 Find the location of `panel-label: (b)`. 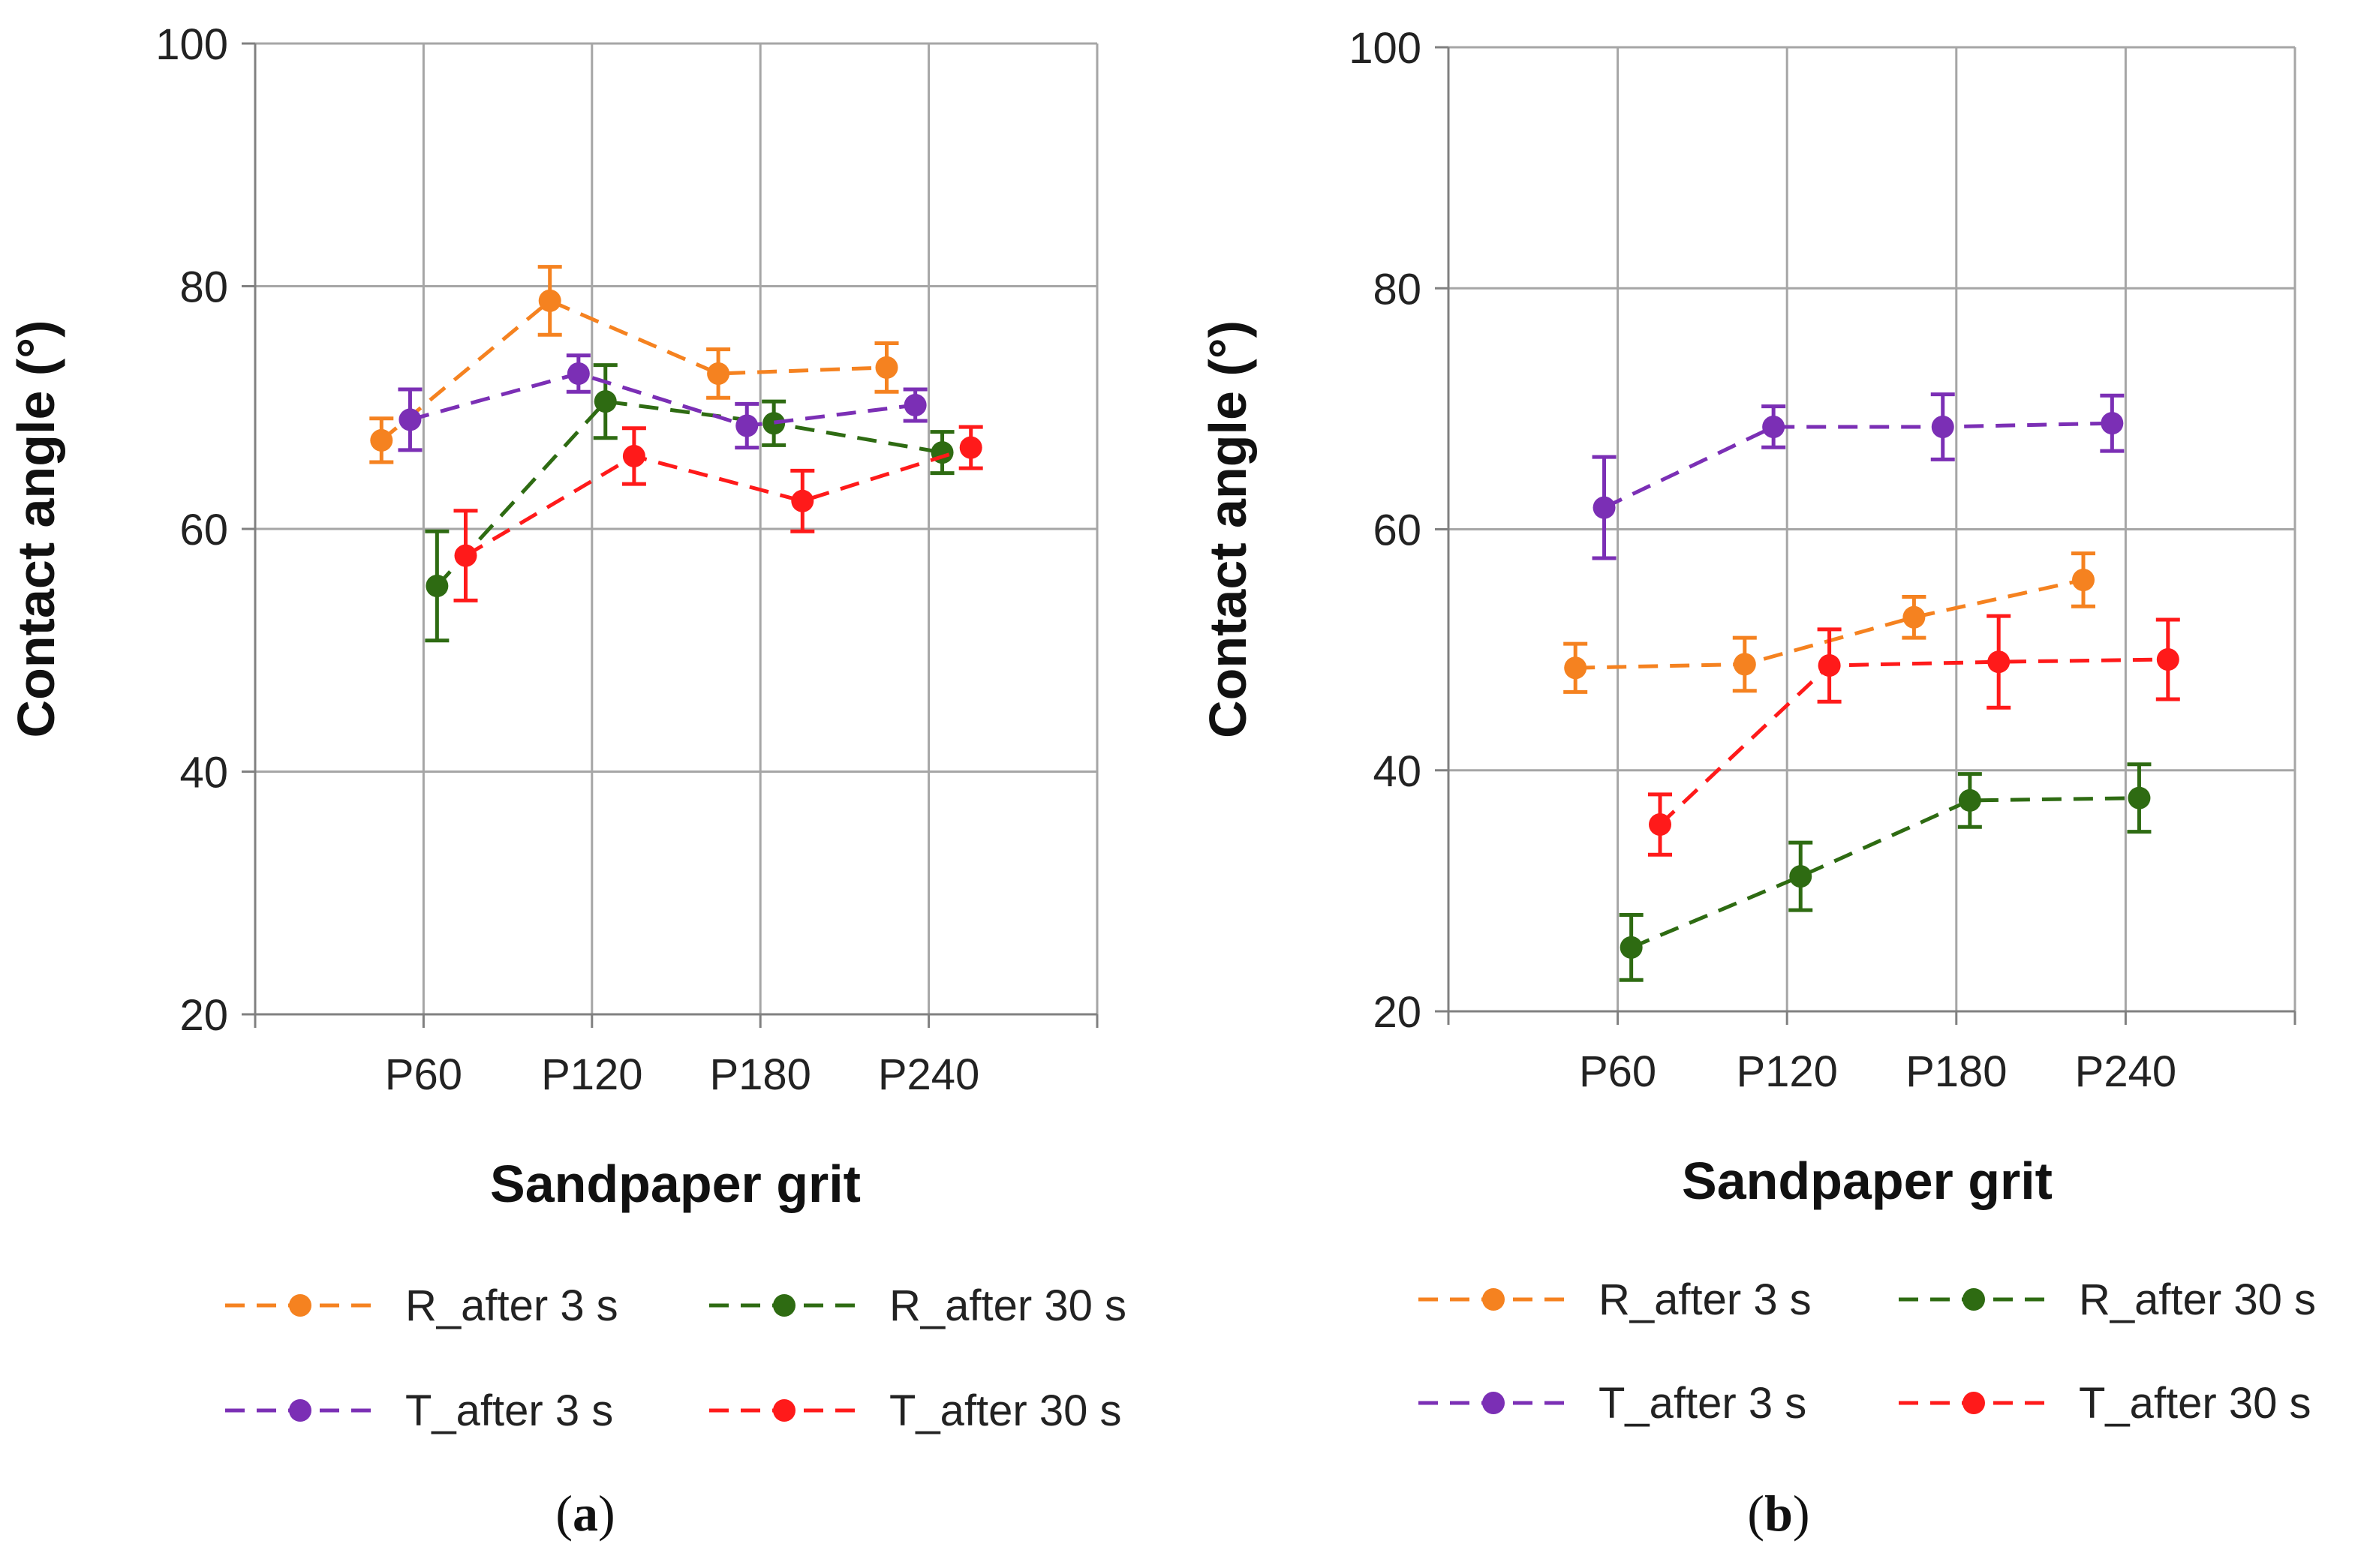

panel-label: (b) is located at coordinates (1778, 1514).